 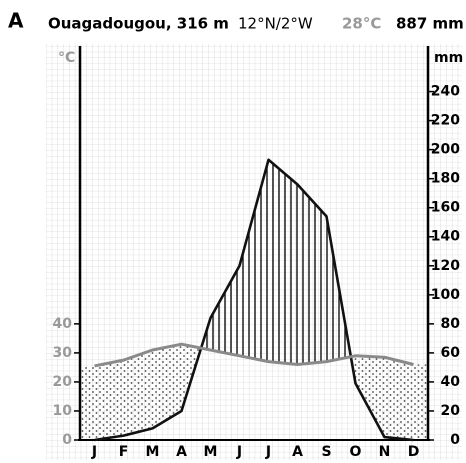 I want to click on y-tick-label: 220, so click(x=445, y=121).